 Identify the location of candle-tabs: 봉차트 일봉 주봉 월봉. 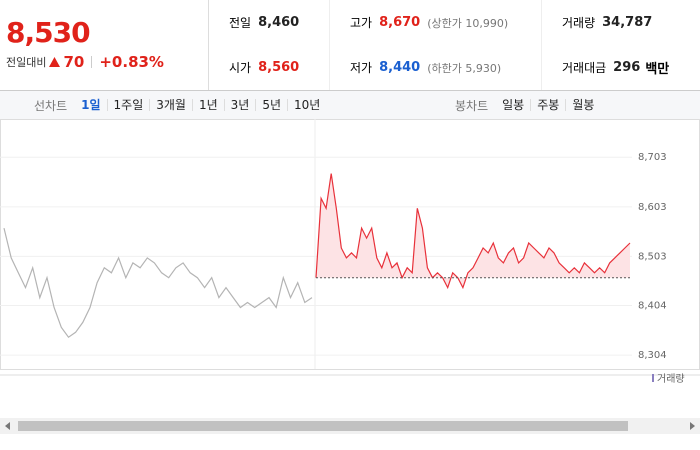
(527, 105).